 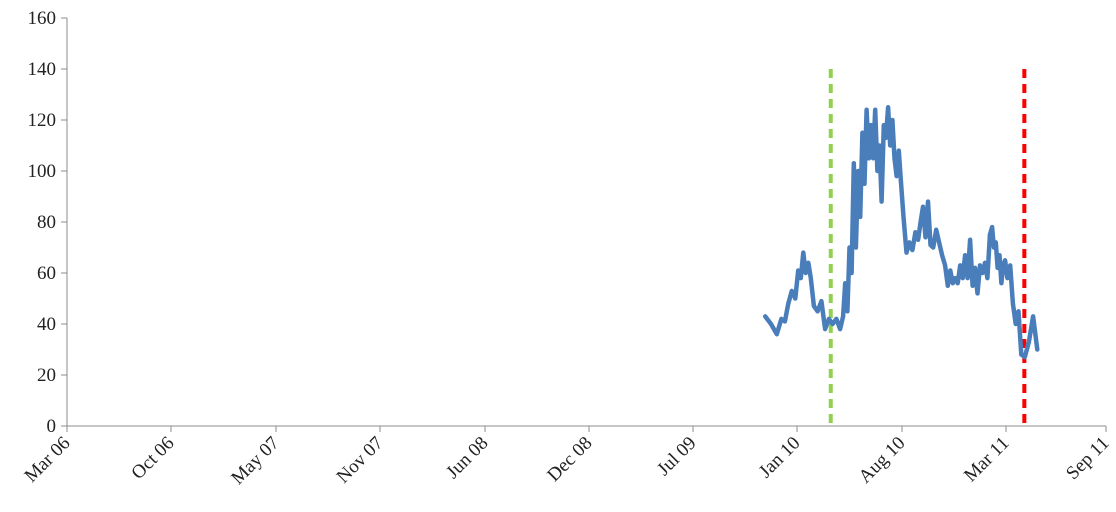 I want to click on y-tick-label: 80, so click(x=46, y=222).